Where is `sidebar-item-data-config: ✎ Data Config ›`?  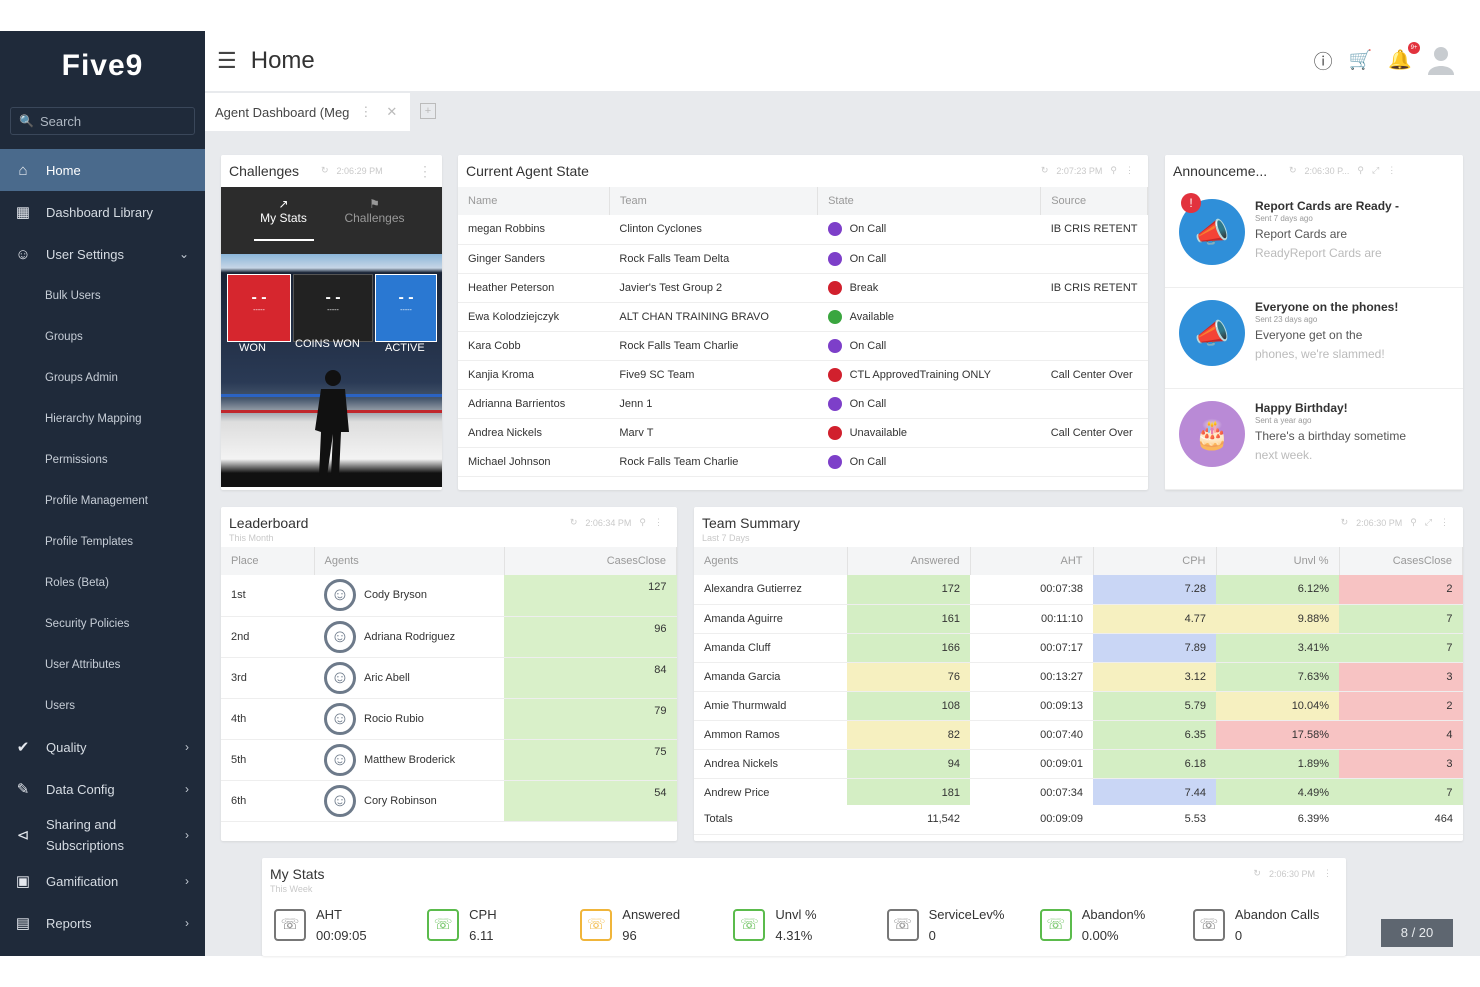 sidebar-item-data-config: ✎ Data Config › is located at coordinates (102, 789).